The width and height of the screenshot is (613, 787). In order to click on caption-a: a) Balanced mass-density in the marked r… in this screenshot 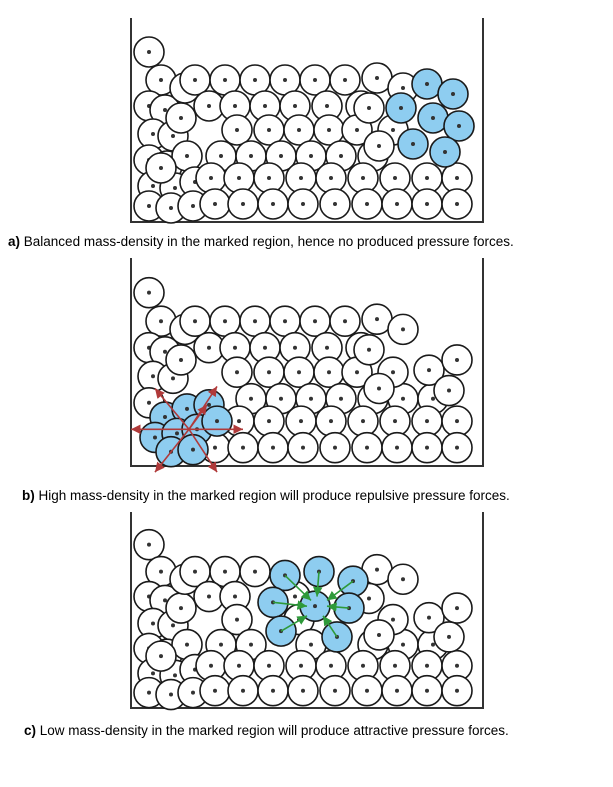, I will do `click(261, 241)`.